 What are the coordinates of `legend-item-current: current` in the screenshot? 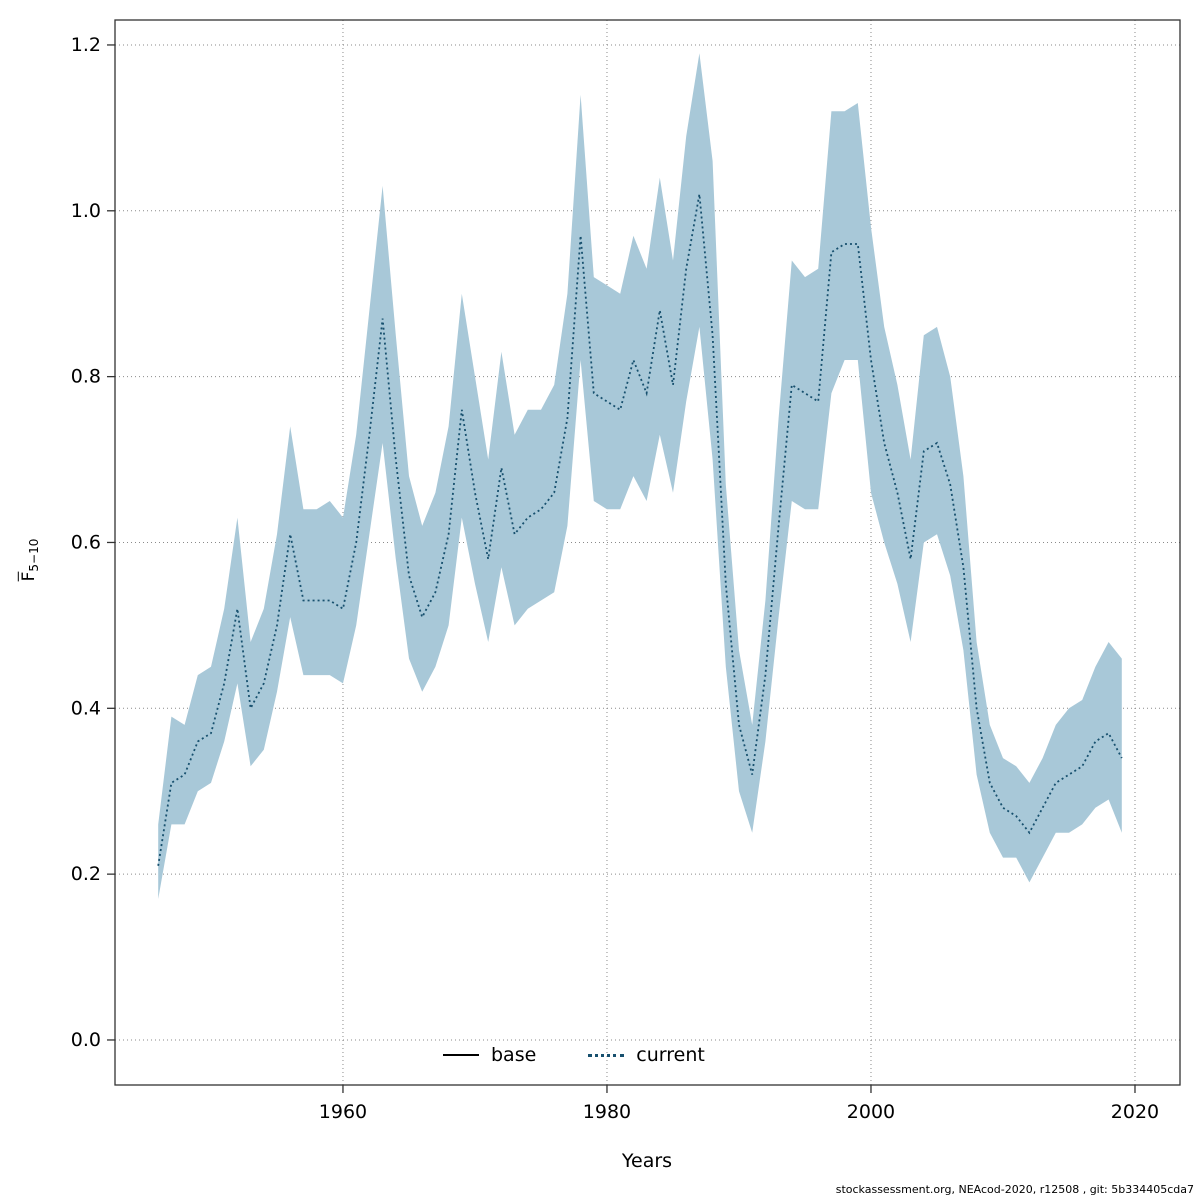 It's located at (646, 1055).